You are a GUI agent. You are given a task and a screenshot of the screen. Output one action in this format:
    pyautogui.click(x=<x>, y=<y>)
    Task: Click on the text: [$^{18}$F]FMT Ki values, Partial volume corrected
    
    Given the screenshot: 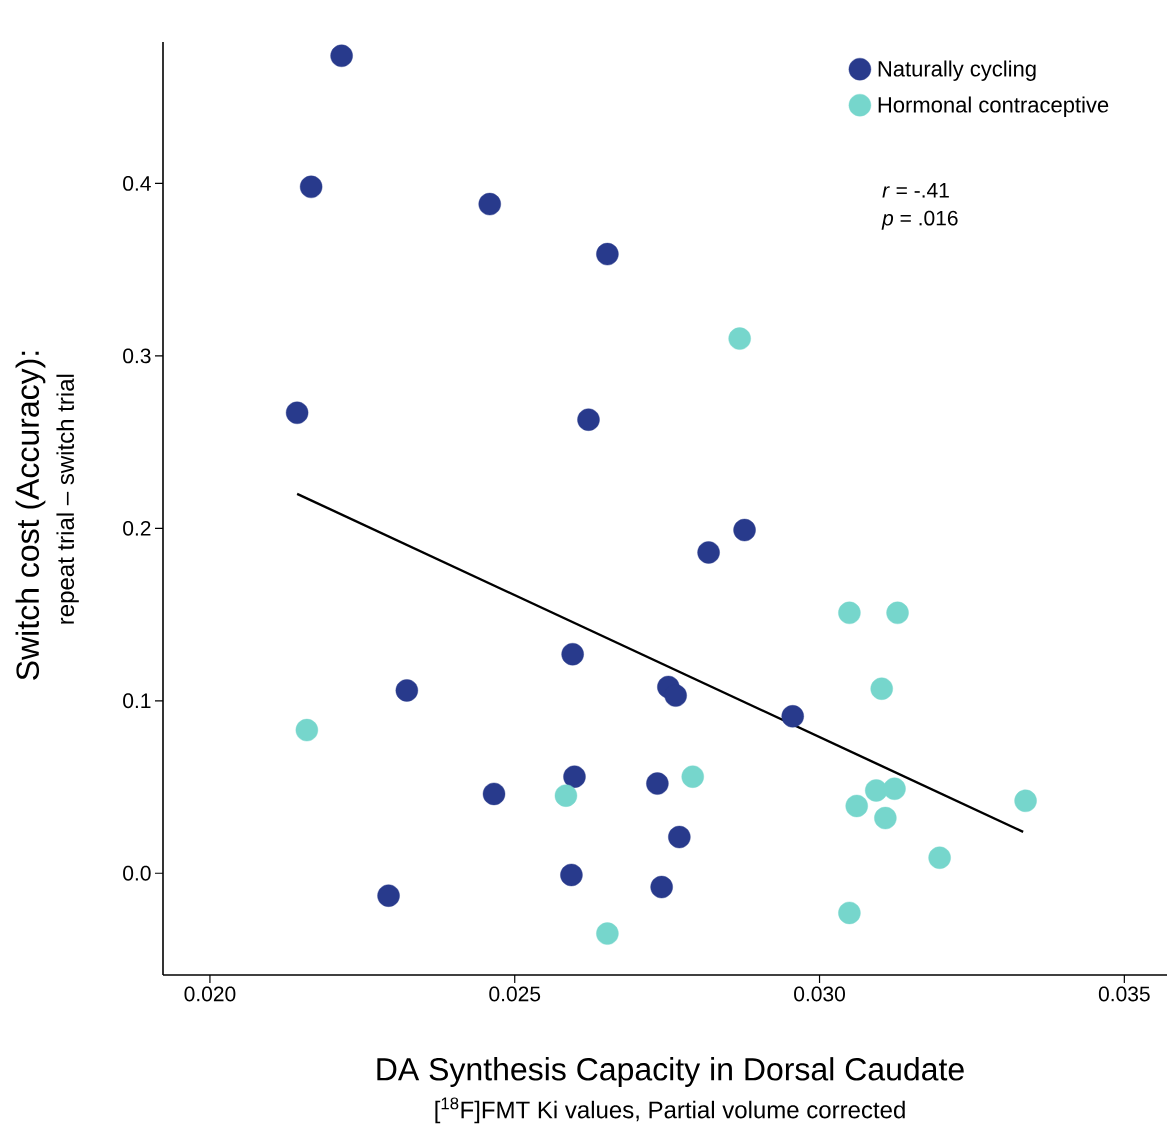 What is the action you would take?
    pyautogui.click(x=670, y=1110)
    